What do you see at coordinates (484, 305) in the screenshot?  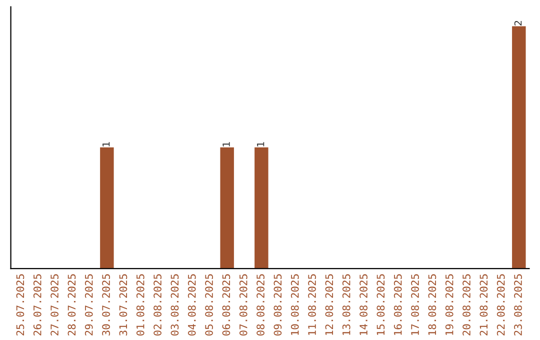 I see `x-tick-label: 21.08.2025` at bounding box center [484, 305].